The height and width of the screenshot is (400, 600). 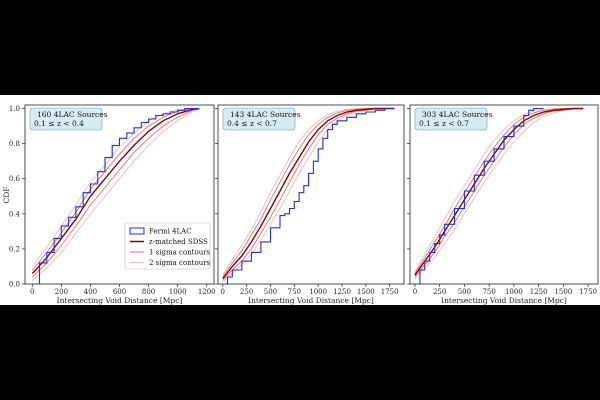 What do you see at coordinates (178, 242) in the screenshot?
I see `legend-label: z-matched SDSS` at bounding box center [178, 242].